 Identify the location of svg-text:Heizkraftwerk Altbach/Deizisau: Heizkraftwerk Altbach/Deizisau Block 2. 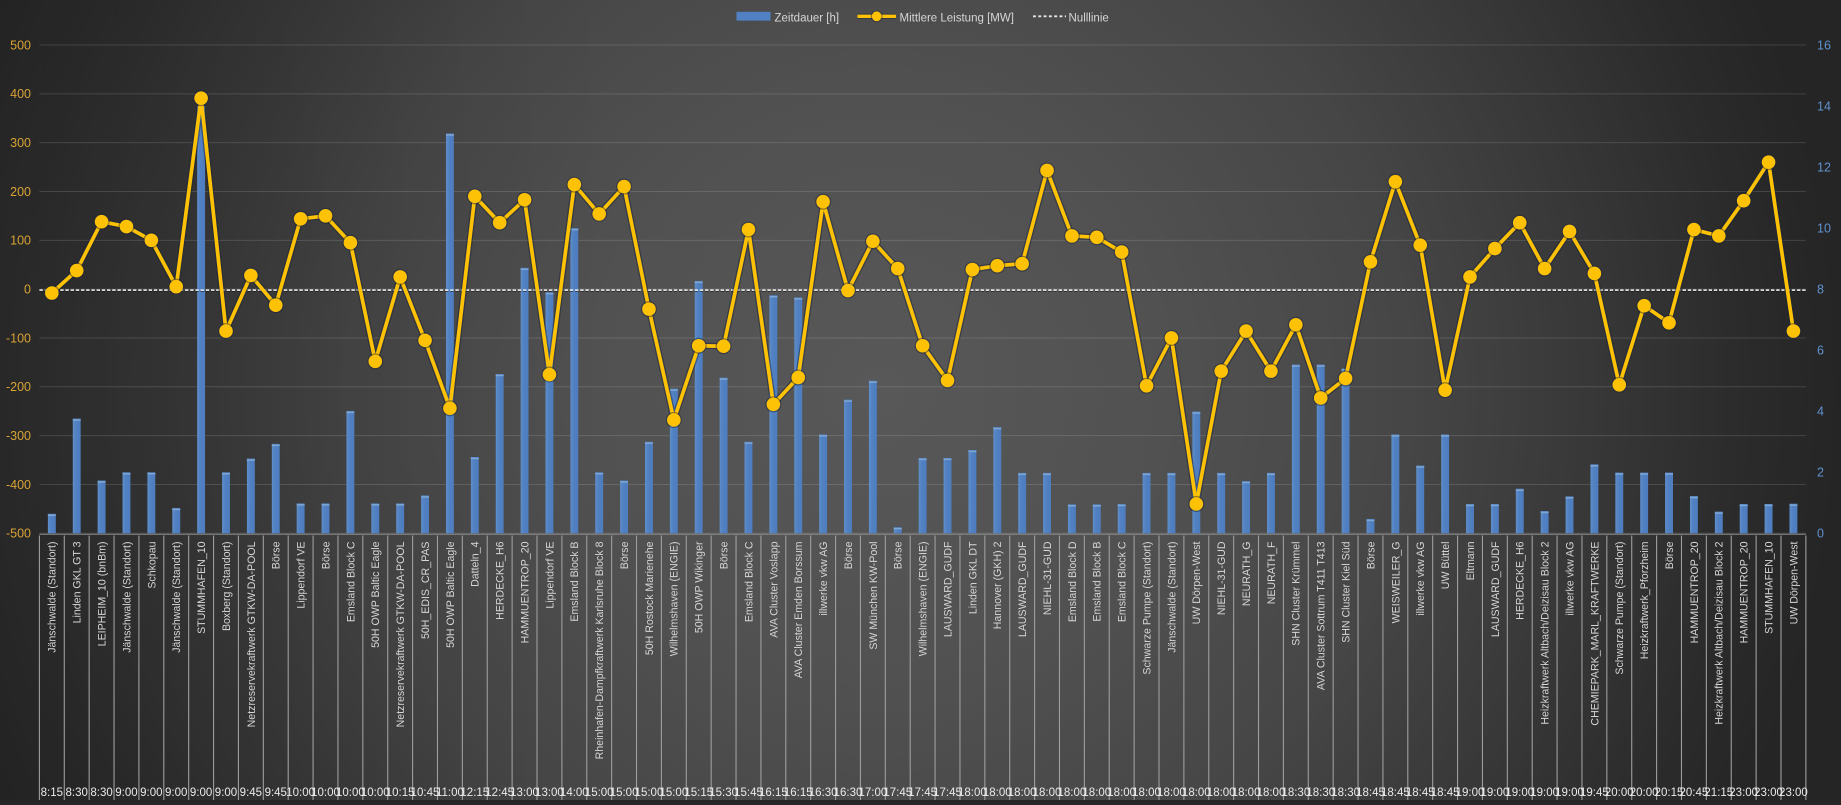
(1720, 632).